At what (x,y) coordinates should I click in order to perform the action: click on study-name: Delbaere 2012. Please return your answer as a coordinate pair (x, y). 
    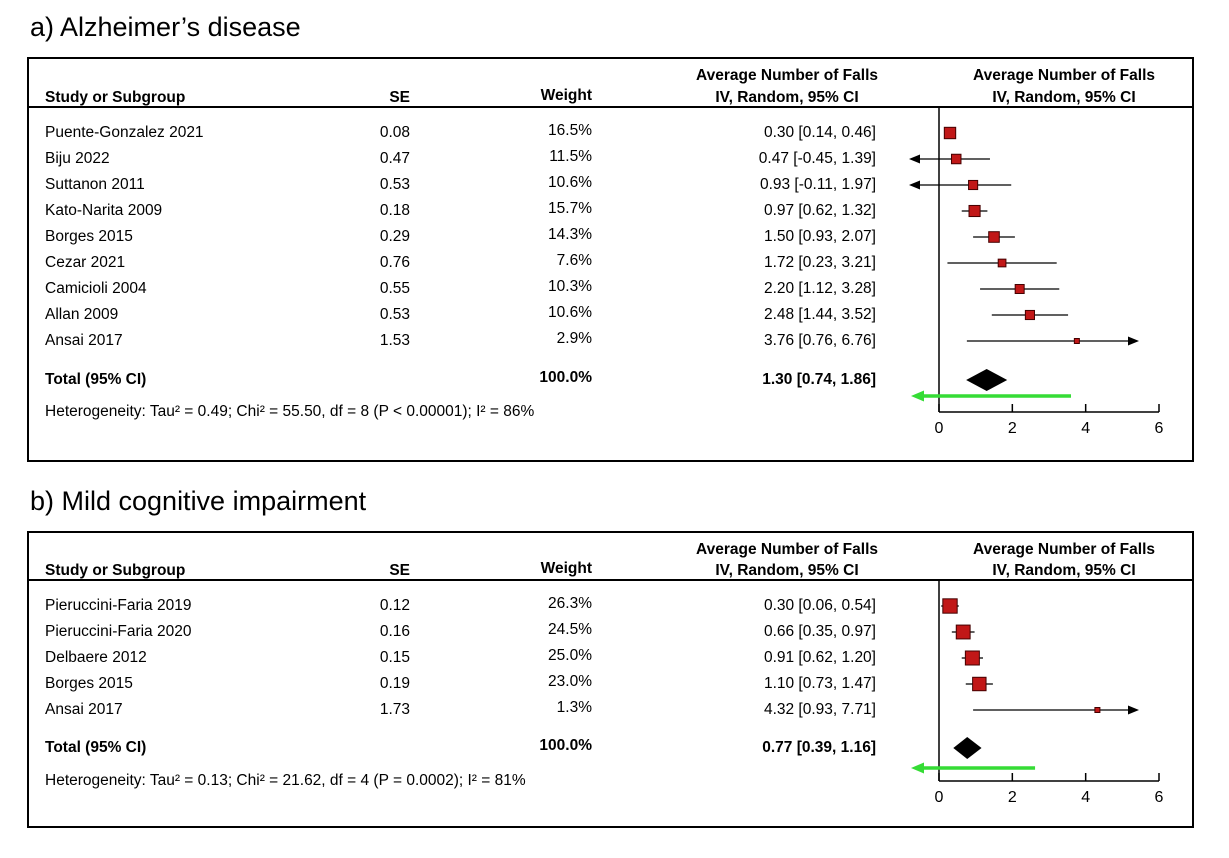
    Looking at the image, I should click on (96, 657).